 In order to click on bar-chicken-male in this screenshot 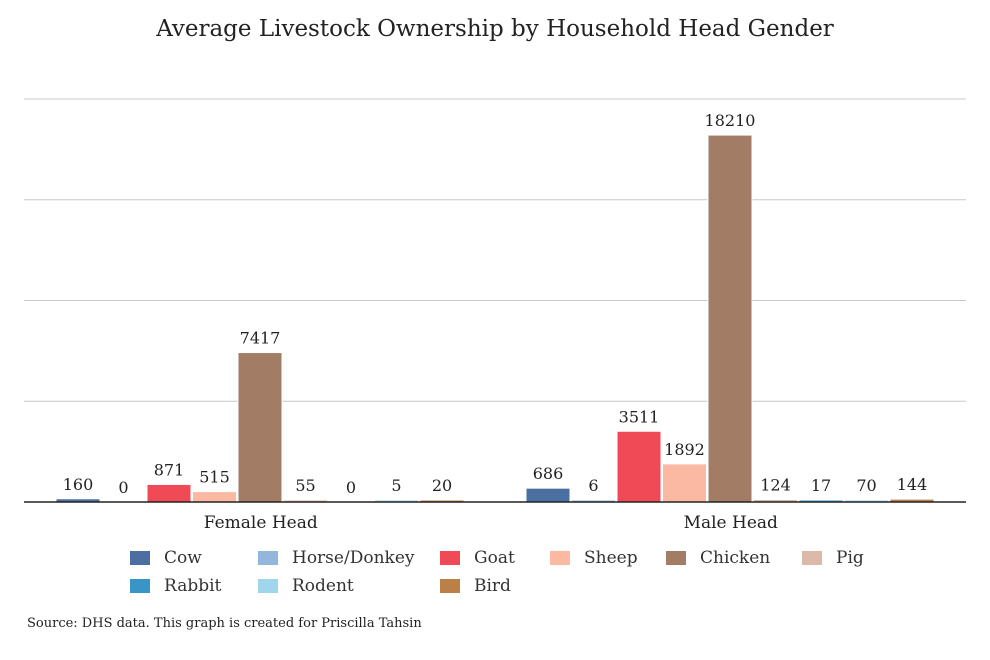, I will do `click(730, 318)`.